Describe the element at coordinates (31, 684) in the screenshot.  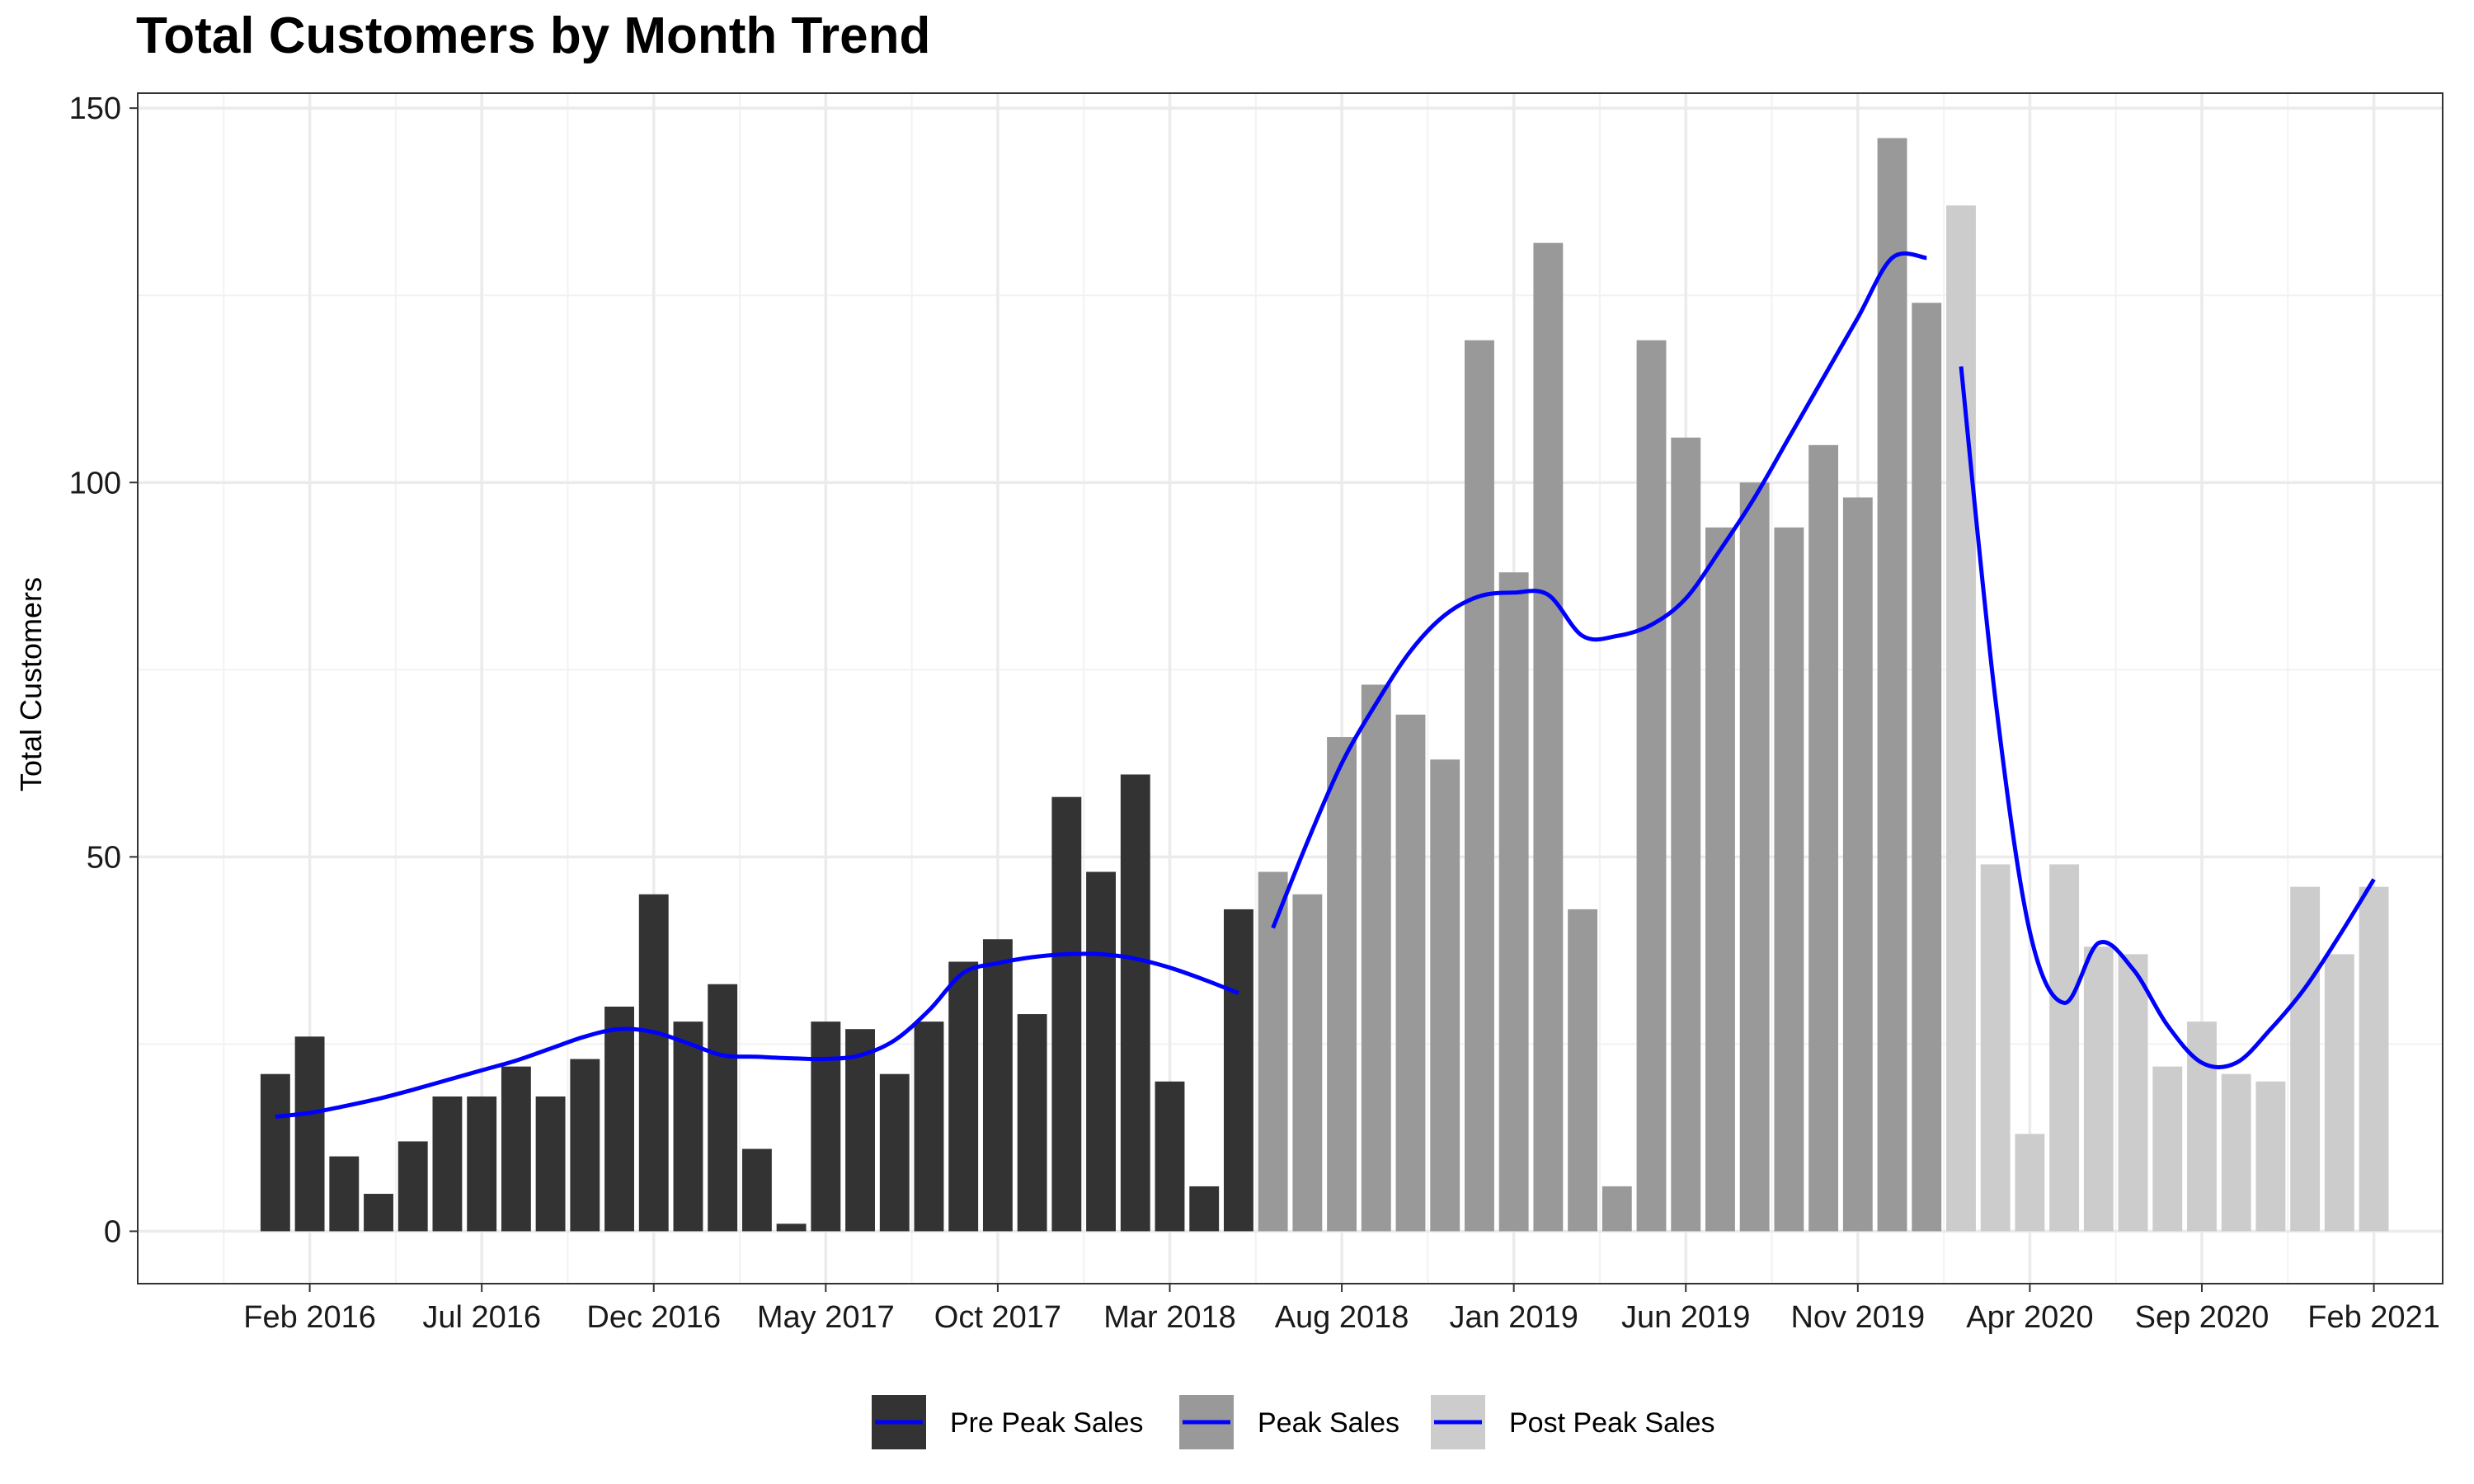
I see `y-axis-title: Total Customers` at that location.